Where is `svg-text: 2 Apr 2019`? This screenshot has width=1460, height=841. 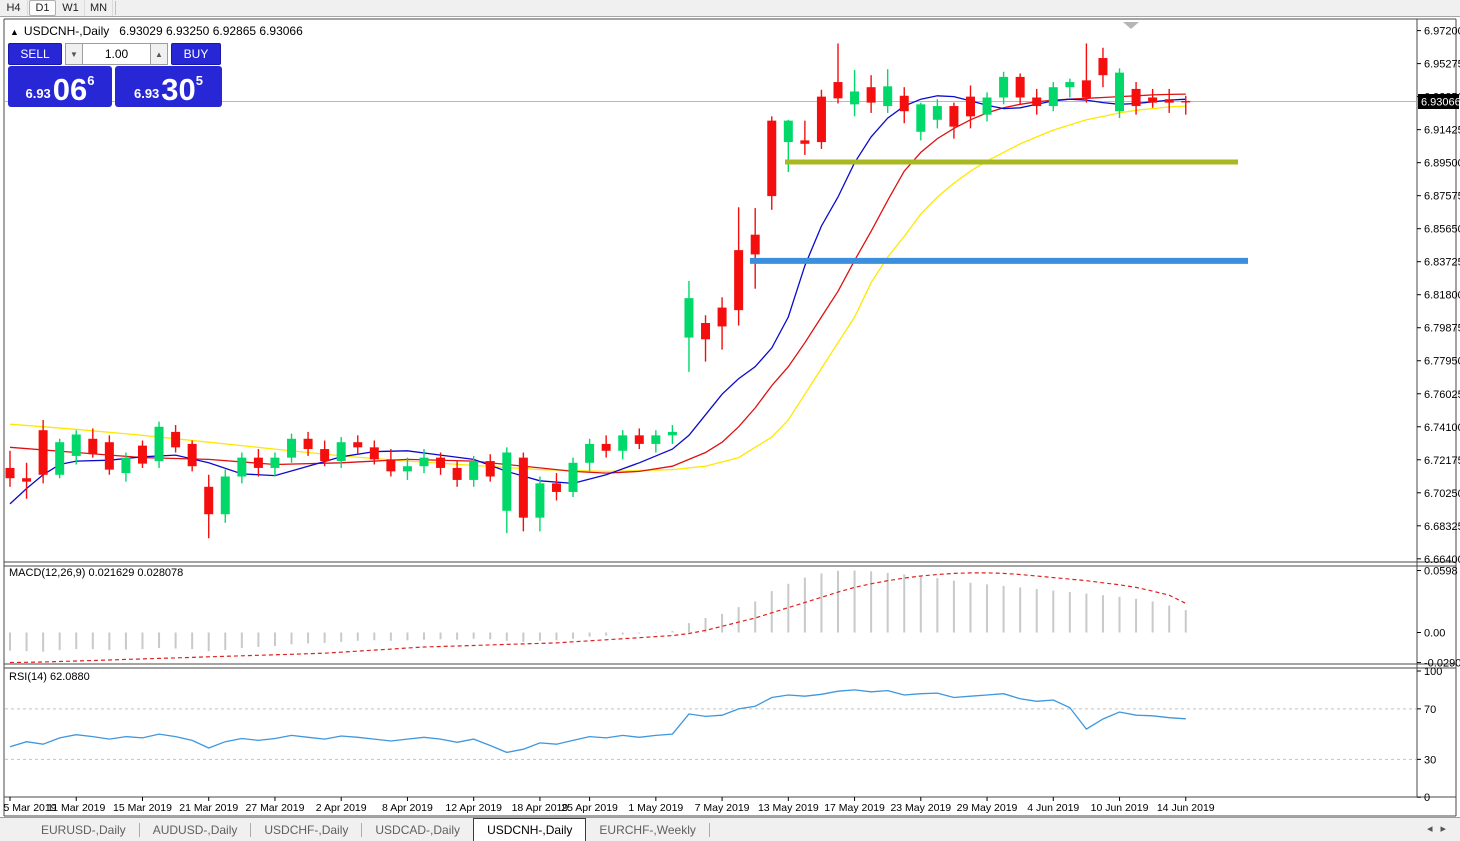
svg-text: 2 Apr 2019 is located at coordinates (341, 808).